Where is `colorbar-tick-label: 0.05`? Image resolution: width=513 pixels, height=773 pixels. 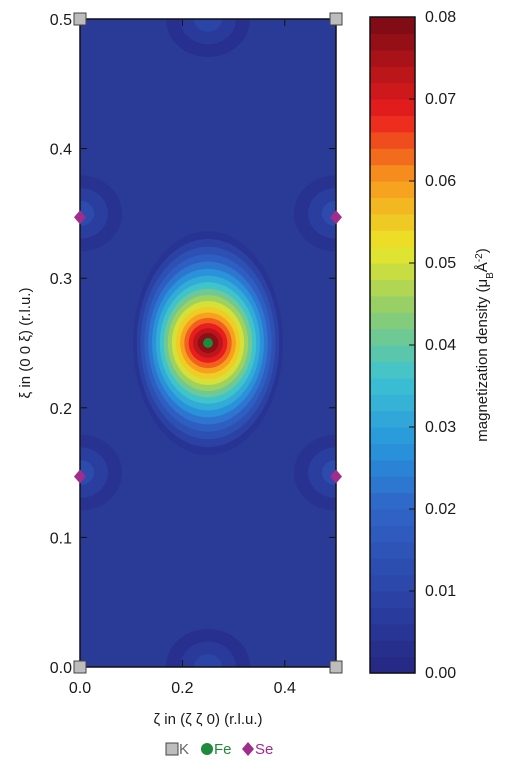
colorbar-tick-label: 0.05 is located at coordinates (440, 263).